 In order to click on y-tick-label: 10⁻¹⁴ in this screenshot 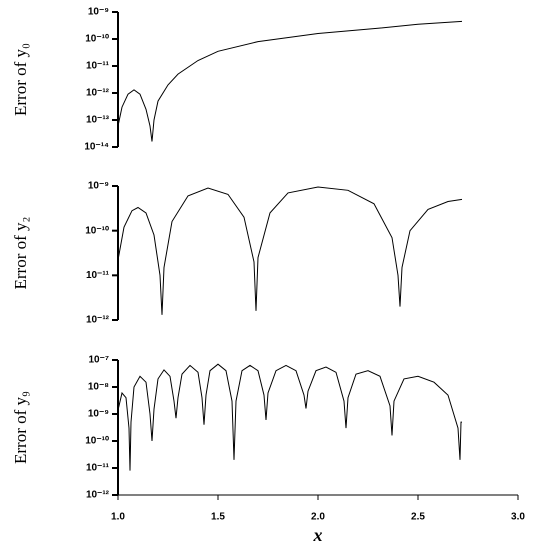, I will do `click(96, 147)`.